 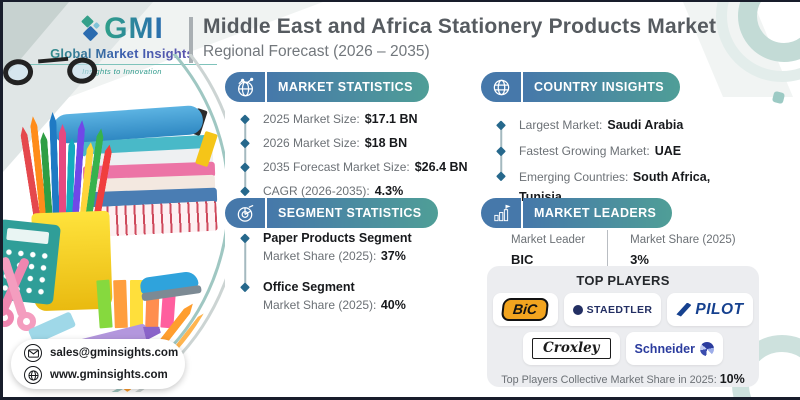 What do you see at coordinates (525, 309) in the screenshot?
I see `bic-logo: BiC` at bounding box center [525, 309].